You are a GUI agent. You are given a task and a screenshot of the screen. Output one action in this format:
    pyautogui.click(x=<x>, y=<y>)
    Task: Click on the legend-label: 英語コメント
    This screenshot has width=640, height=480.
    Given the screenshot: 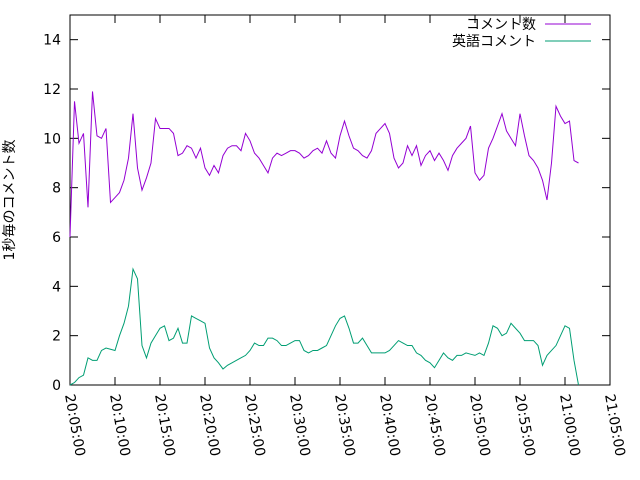 What is the action you would take?
    pyautogui.click(x=494, y=41)
    